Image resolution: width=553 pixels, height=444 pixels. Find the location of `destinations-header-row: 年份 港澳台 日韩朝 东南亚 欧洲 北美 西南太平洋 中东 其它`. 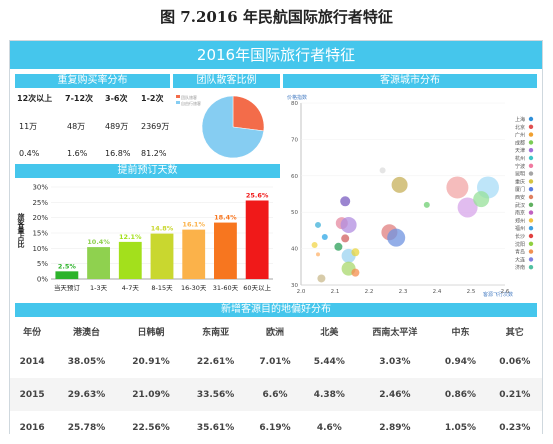

destinations-header-row: 年份 港澳台 日韩朝 东南亚 欧洲 北美 西南太平洋 中东 其它 is located at coordinates (276, 331).